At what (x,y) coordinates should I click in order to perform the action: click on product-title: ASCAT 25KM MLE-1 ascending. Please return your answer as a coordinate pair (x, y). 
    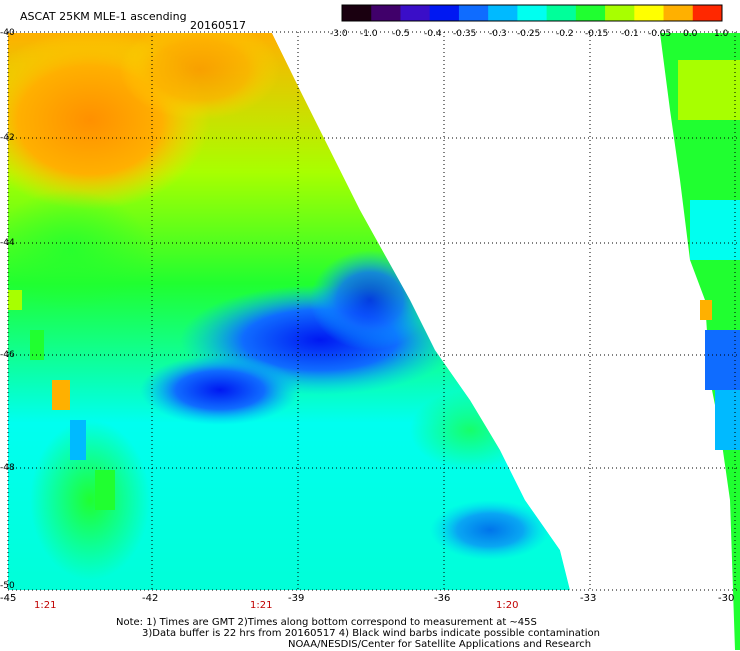
    Looking at the image, I should click on (103, 16).